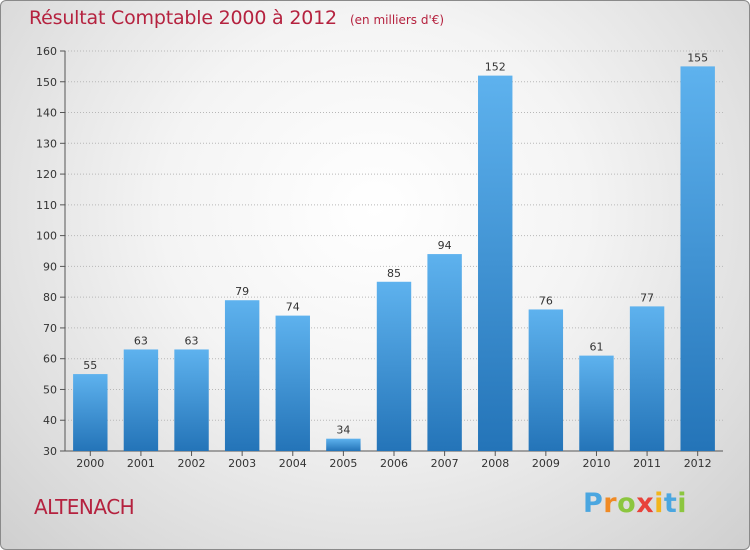 The height and width of the screenshot is (550, 750). What do you see at coordinates (394, 273) in the screenshot?
I see `data-label: 85` at bounding box center [394, 273].